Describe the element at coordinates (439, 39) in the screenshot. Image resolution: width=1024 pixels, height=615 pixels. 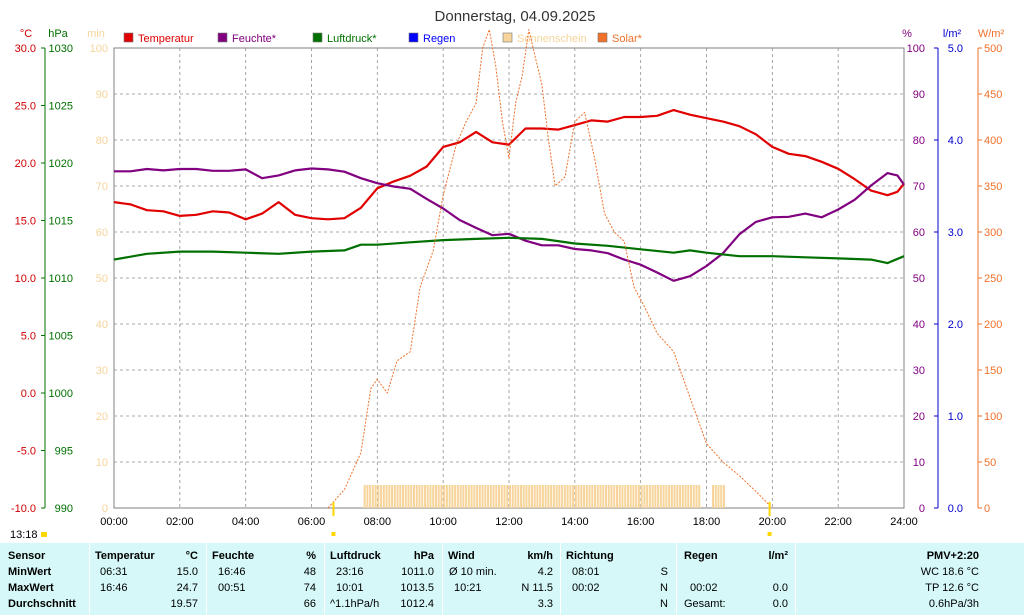
I see `legend-label: Regen` at that location.